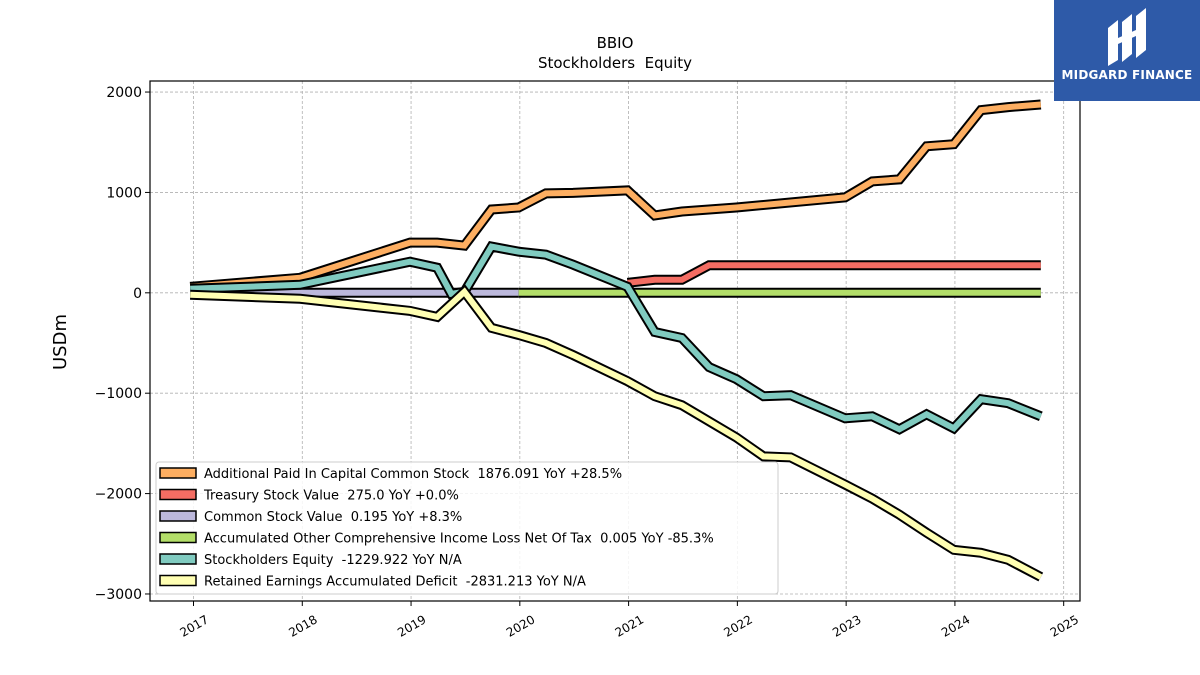  What do you see at coordinates (615, 43) in the screenshot?
I see `chart-title: BBIO` at bounding box center [615, 43].